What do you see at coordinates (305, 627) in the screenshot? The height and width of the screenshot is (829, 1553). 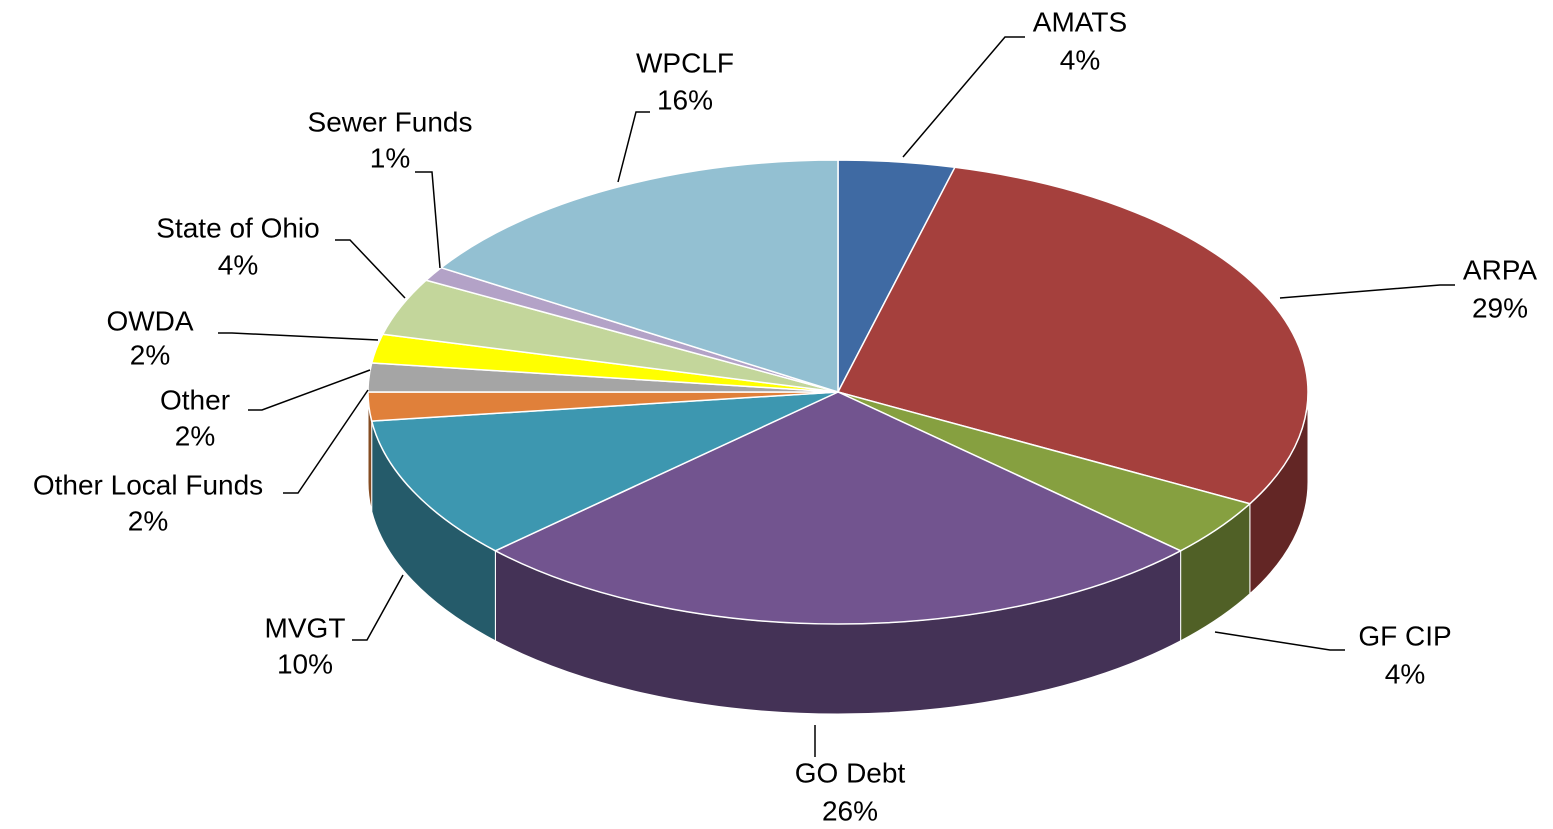 I see `slice-label: MVGT` at bounding box center [305, 627].